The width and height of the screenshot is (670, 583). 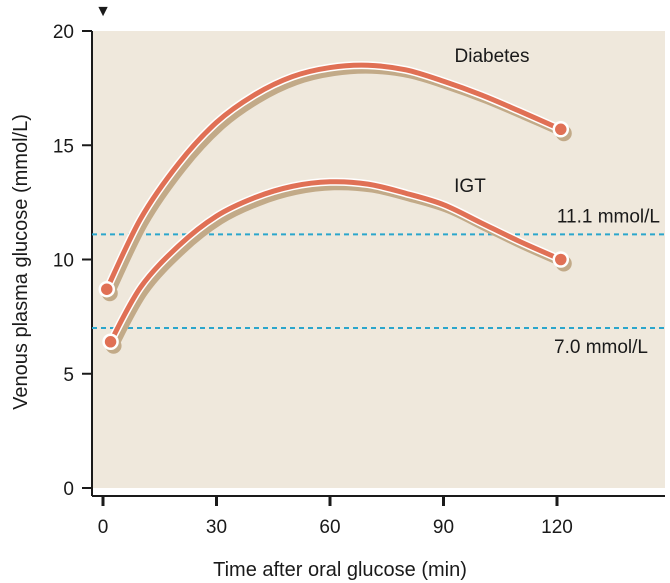 I want to click on y-tick-label-5: 5, so click(x=68, y=375).